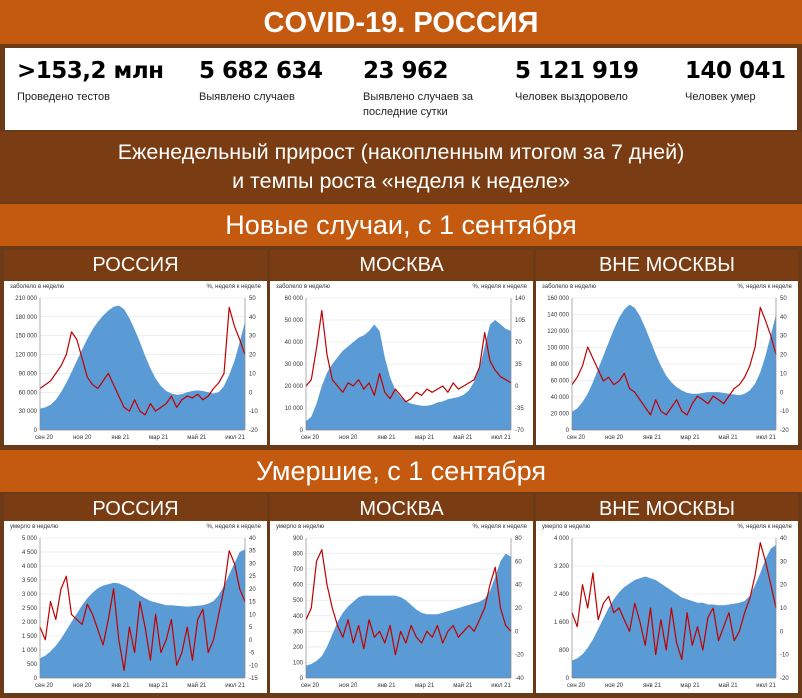 The width and height of the screenshot is (802, 698). Describe the element at coordinates (298, 539) in the screenshot. I see `y-tick-label: 900` at that location.